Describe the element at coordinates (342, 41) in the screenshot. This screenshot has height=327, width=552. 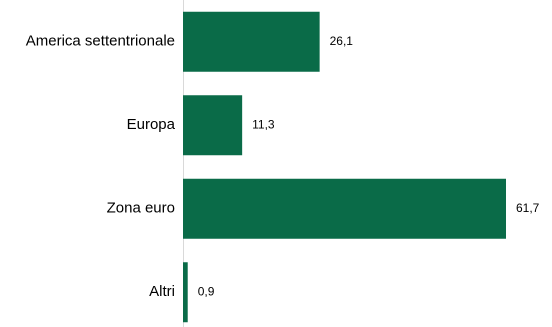
I see `value-label-america-settentrionale: 26,1` at that location.